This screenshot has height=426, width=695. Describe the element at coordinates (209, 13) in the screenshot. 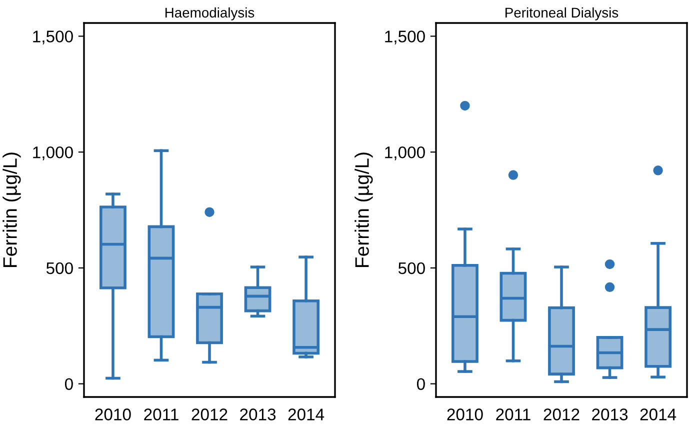

I see `chart-title: Haemodialysis` at that location.